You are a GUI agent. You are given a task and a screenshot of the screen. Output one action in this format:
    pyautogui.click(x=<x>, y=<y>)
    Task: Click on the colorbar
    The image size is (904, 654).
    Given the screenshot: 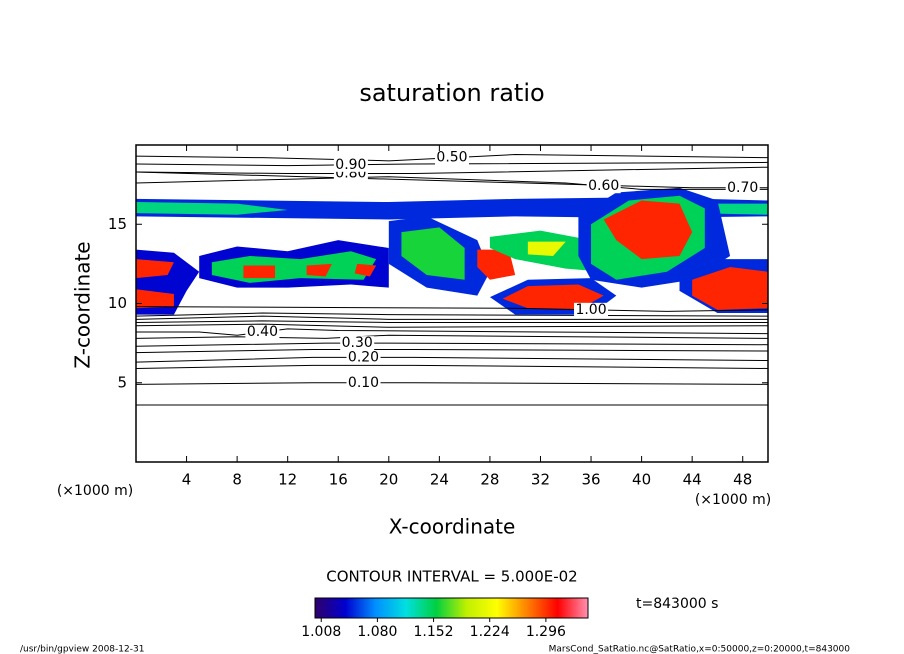 What is the action you would take?
    pyautogui.click(x=451, y=608)
    